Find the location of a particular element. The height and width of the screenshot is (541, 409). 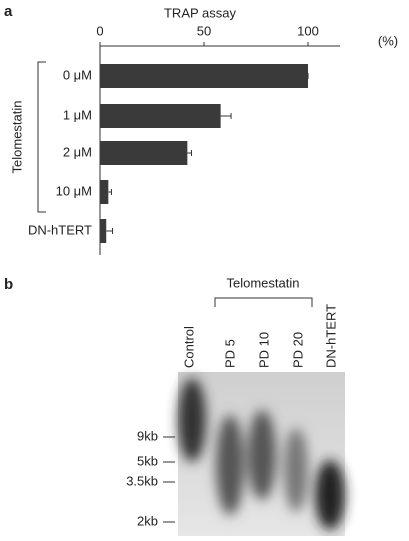

x-tick-label: 100 is located at coordinates (308, 30).